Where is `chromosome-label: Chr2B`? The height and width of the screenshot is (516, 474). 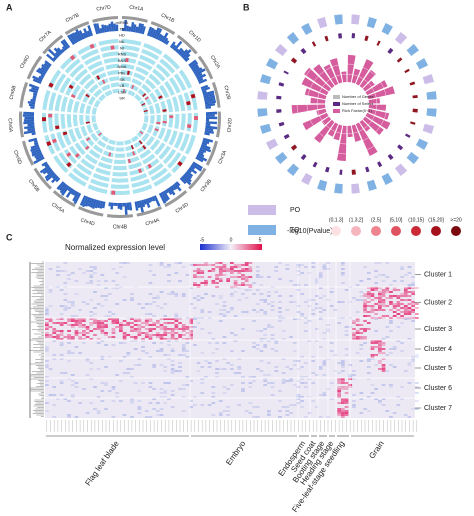 chromosome-label: Chr2B is located at coordinates (226, 93).